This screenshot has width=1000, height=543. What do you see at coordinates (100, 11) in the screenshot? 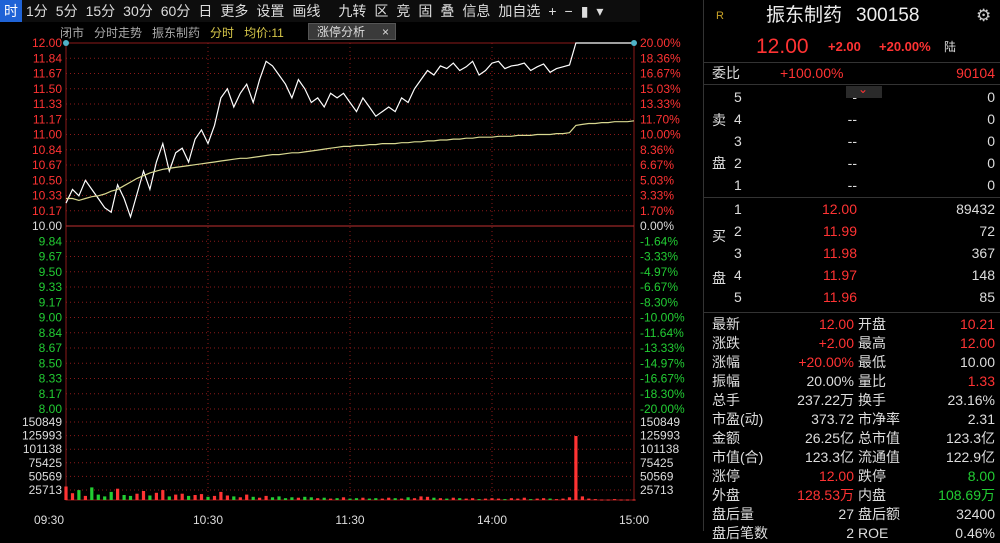
I see `toolbar-item-3: 15分` at bounding box center [100, 11].